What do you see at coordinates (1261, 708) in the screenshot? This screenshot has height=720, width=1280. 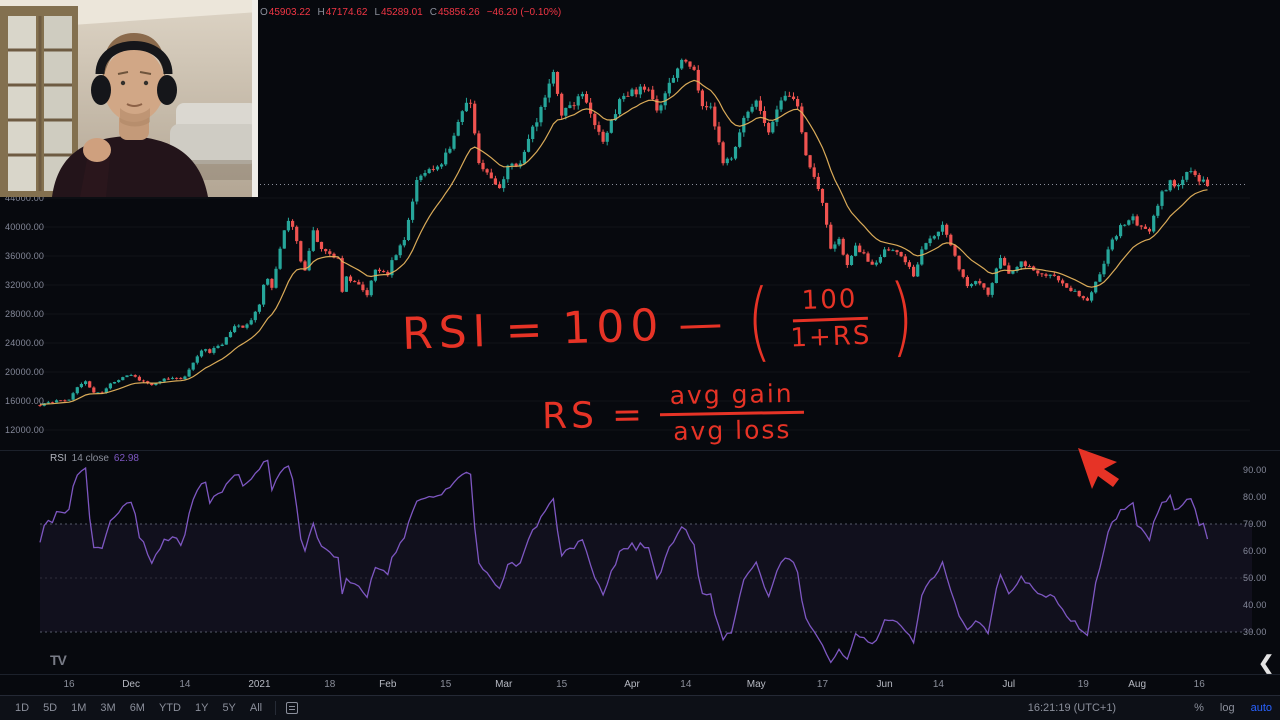 I see `auto-scale-button: auto` at bounding box center [1261, 708].